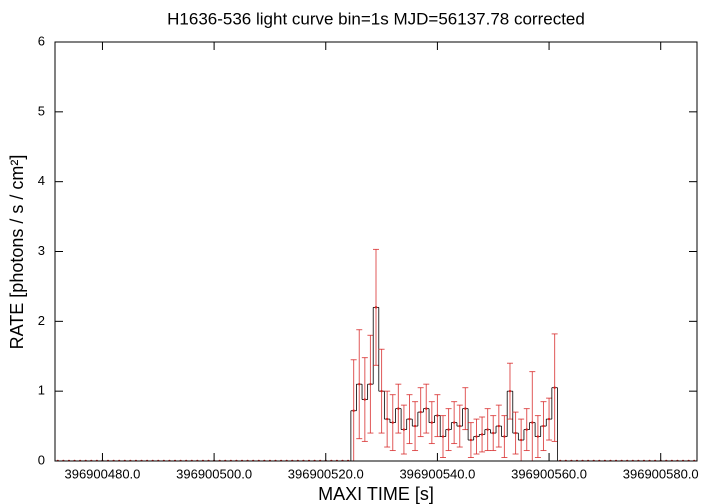 The height and width of the screenshot is (504, 720). Describe the element at coordinates (102, 473) in the screenshot. I see `x-tick-label: 396900480.0` at that location.